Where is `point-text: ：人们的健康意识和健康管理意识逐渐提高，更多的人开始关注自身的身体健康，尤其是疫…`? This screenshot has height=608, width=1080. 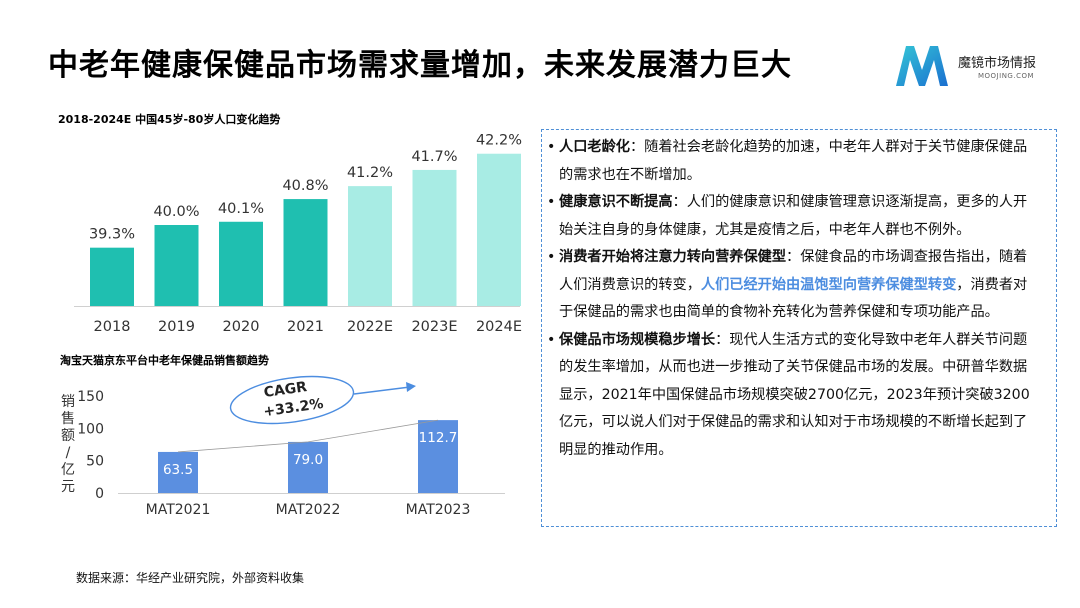
point-text: ：人们的健康意识和健康管理意识逐渐提高，更多的人开始关注自身的身体健康，尤其是疫… is located at coordinates (793, 216).